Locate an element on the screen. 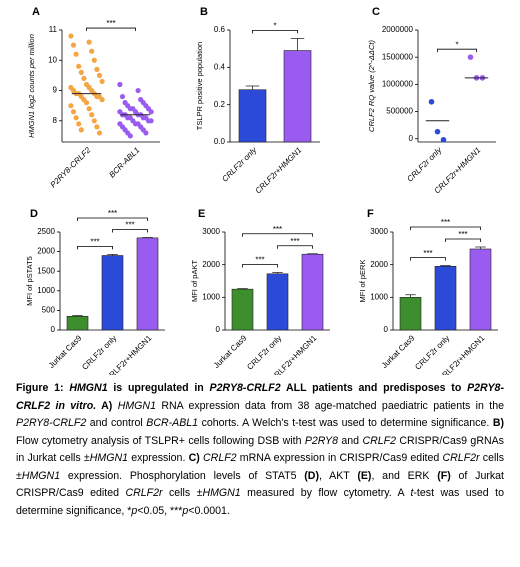 This screenshot has height=567, width=520. caption-text: measured by flow cytometry. A is located at coordinates (325, 493).